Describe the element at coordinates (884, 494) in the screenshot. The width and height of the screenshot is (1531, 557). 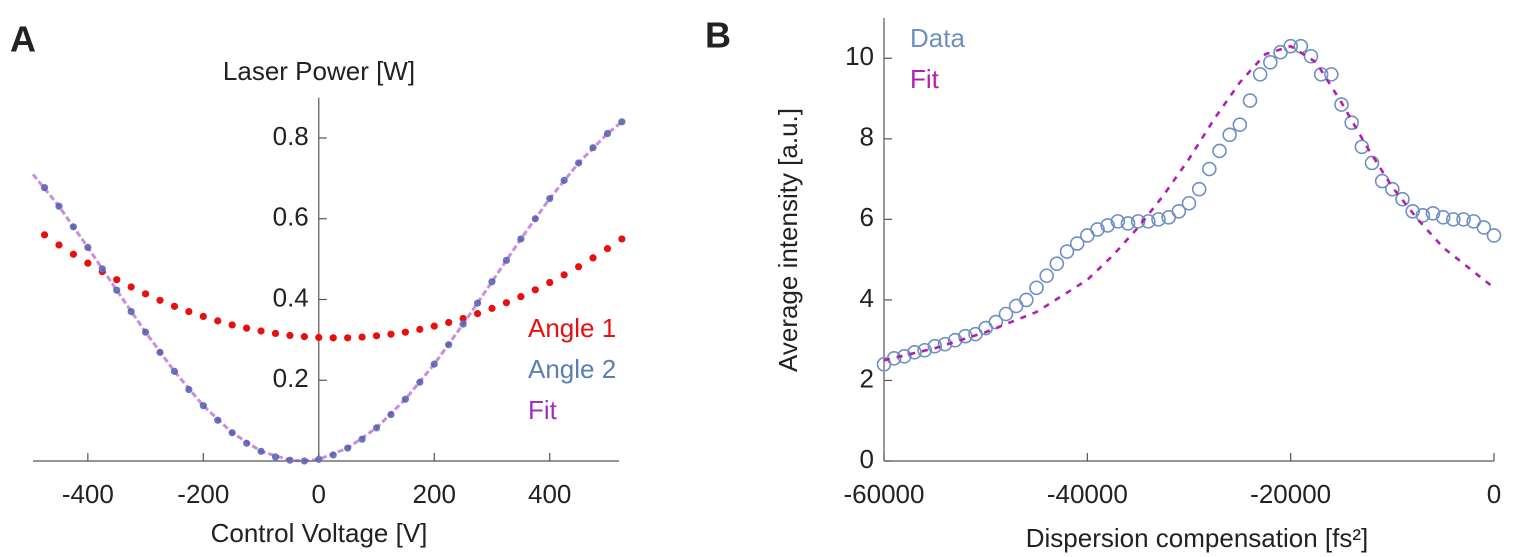
I see `x-tick-label: -60000` at that location.